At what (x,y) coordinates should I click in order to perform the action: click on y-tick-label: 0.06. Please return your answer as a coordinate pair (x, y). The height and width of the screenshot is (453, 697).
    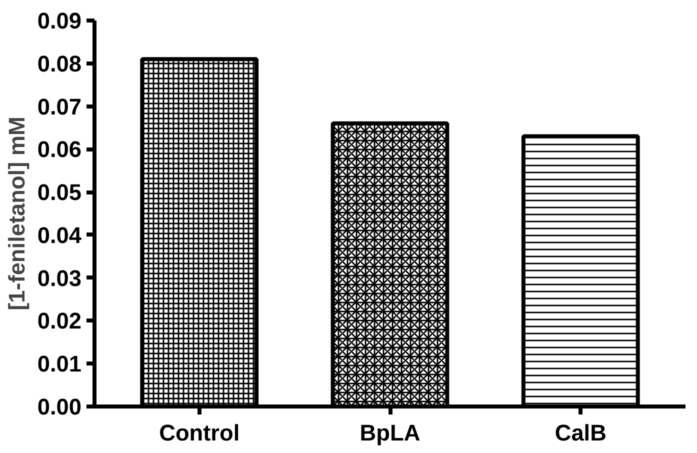
    Looking at the image, I should click on (59, 149).